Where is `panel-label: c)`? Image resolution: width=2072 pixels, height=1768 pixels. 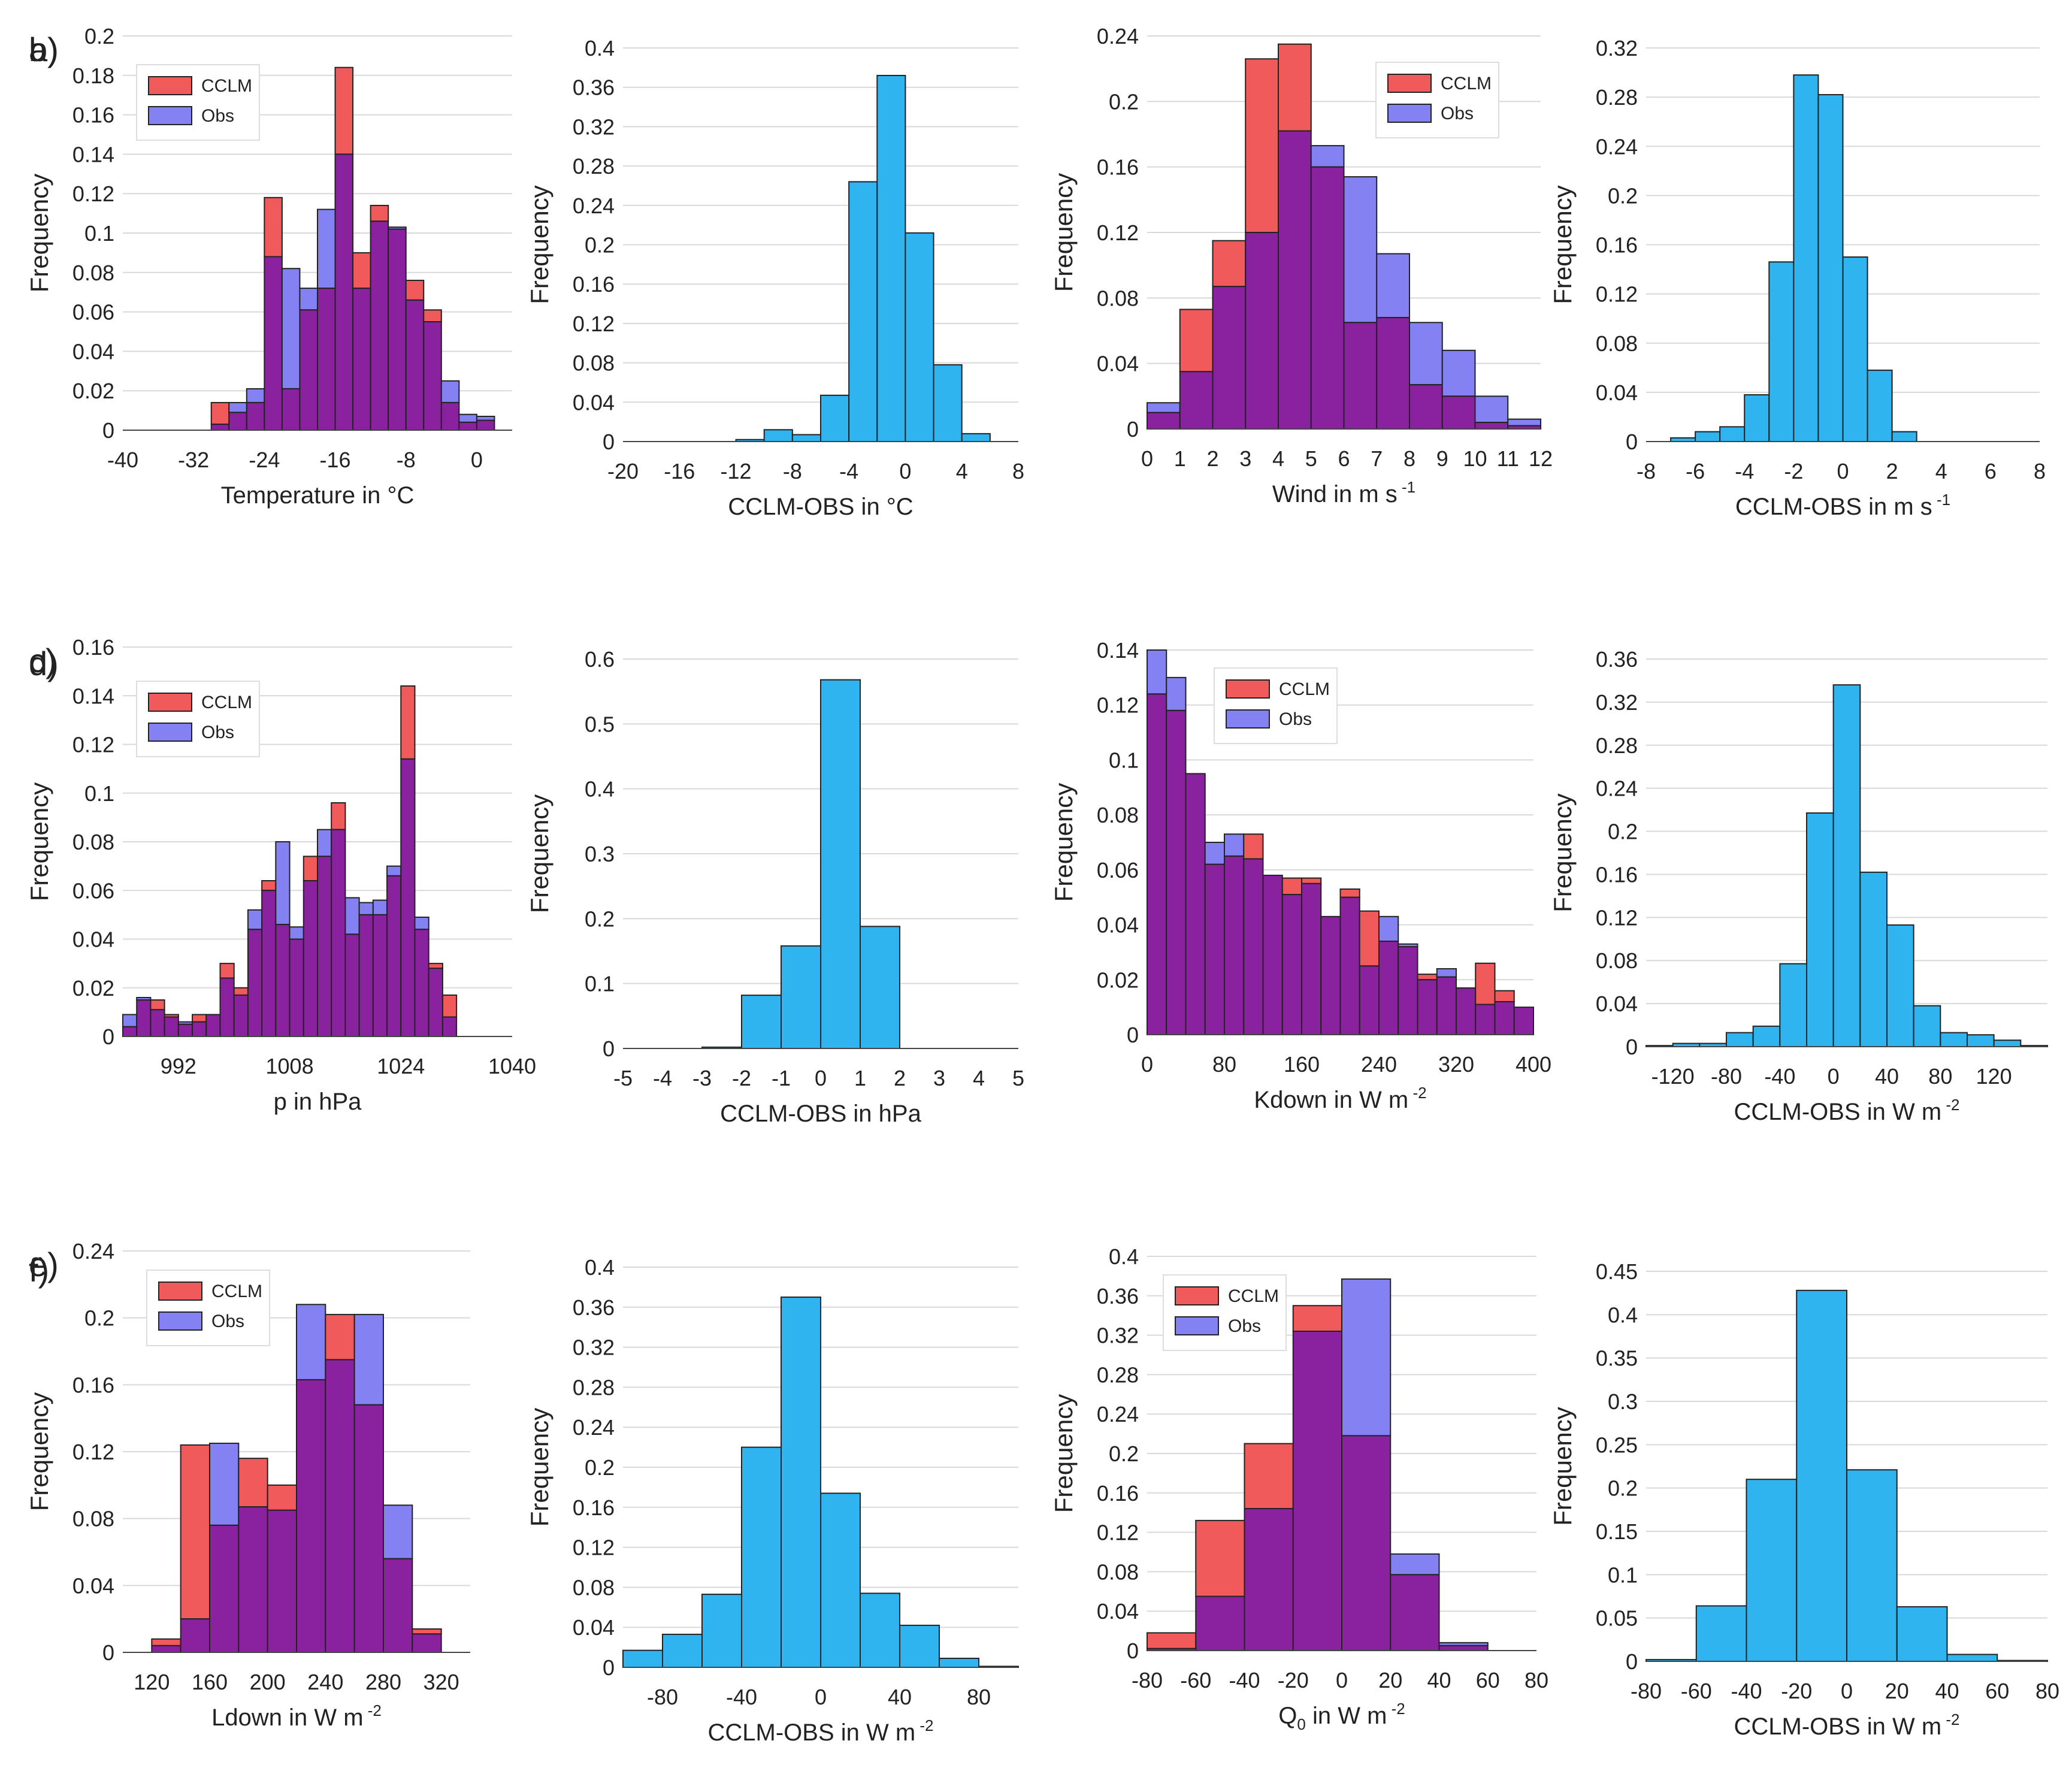 panel-label: c) is located at coordinates (43, 660).